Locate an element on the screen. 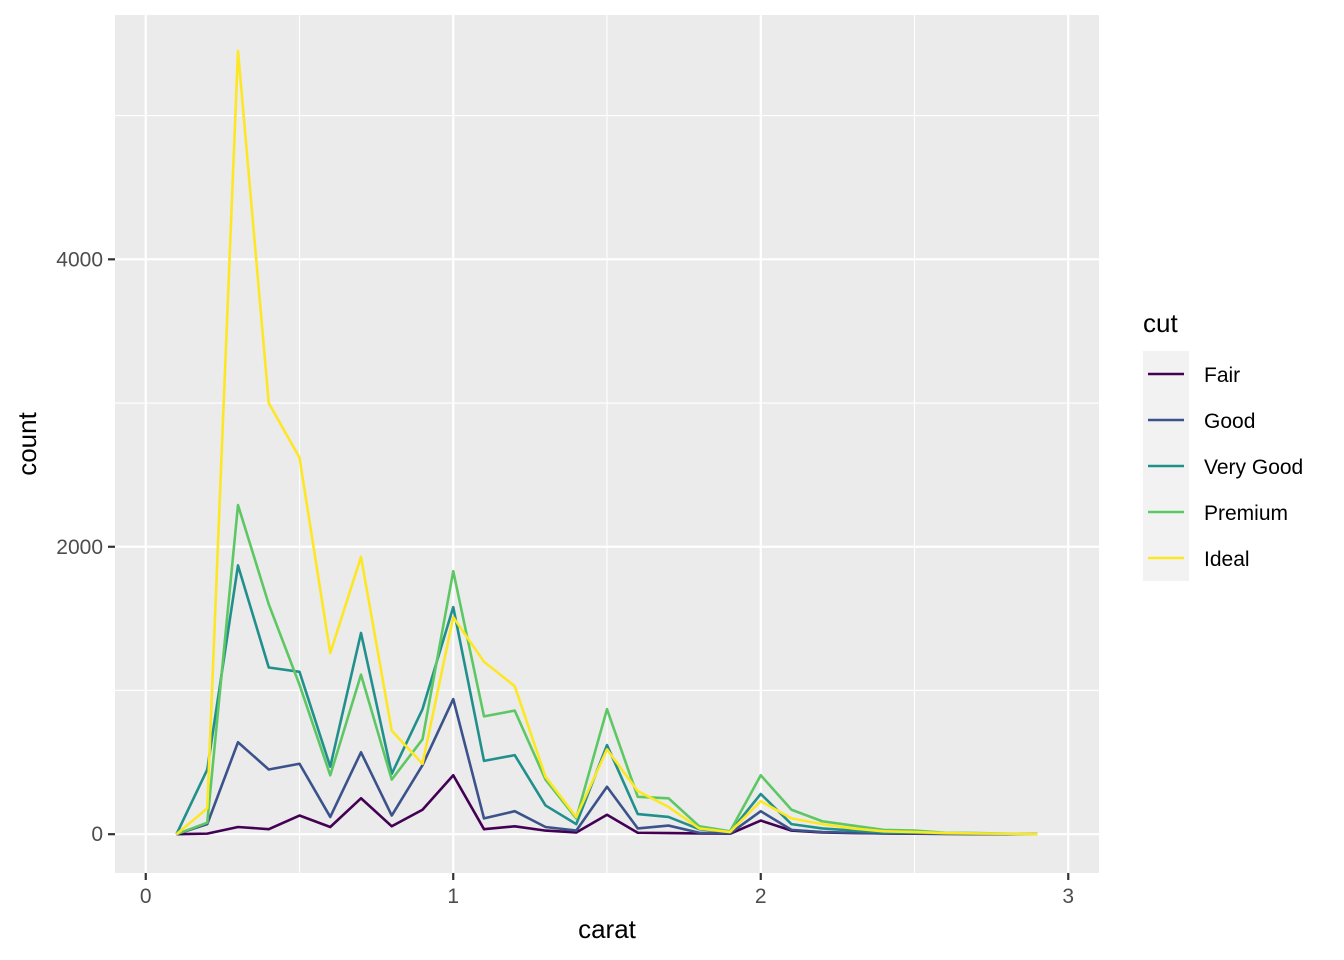 This screenshot has height=960, width=1344. y-tick-label: 4000 is located at coordinates (79, 259).